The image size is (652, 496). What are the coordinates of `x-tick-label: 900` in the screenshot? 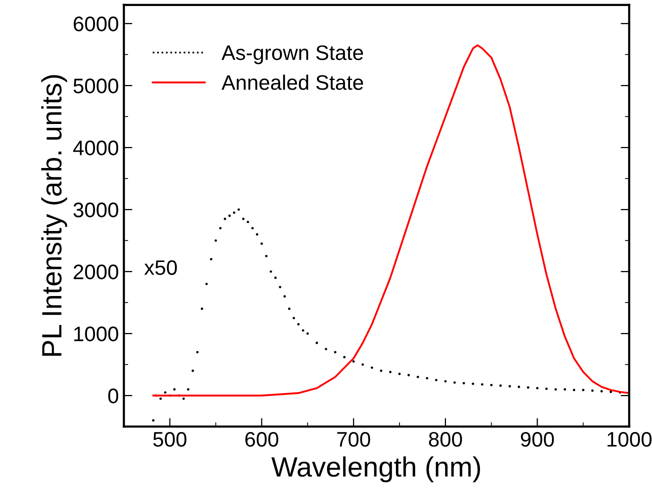 It's located at (537, 439).